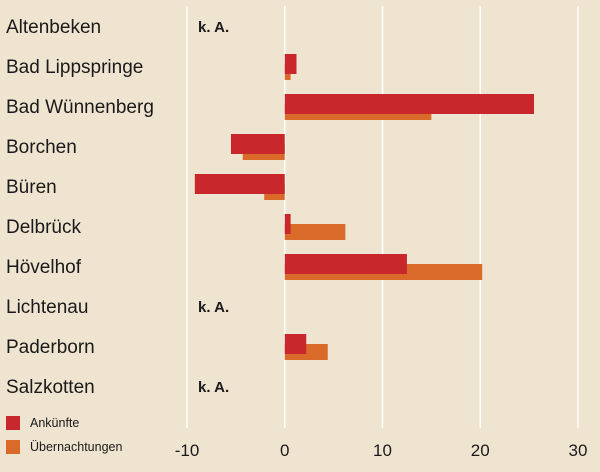 The image size is (600, 472). I want to click on category-label: Lichtenau, so click(47, 307).